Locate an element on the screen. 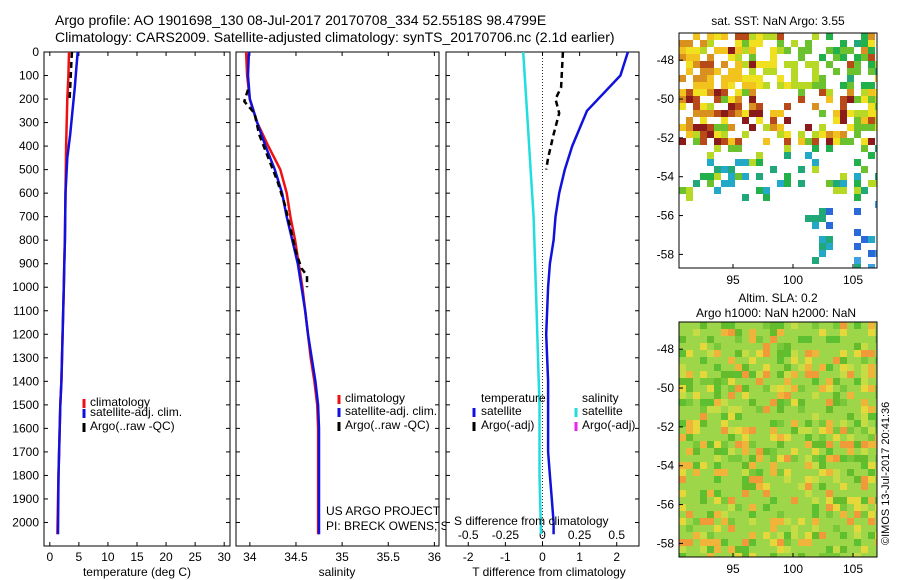 Image resolution: width=900 pixels, height=580 pixels. x-tick-label: 34 is located at coordinates (250, 557).